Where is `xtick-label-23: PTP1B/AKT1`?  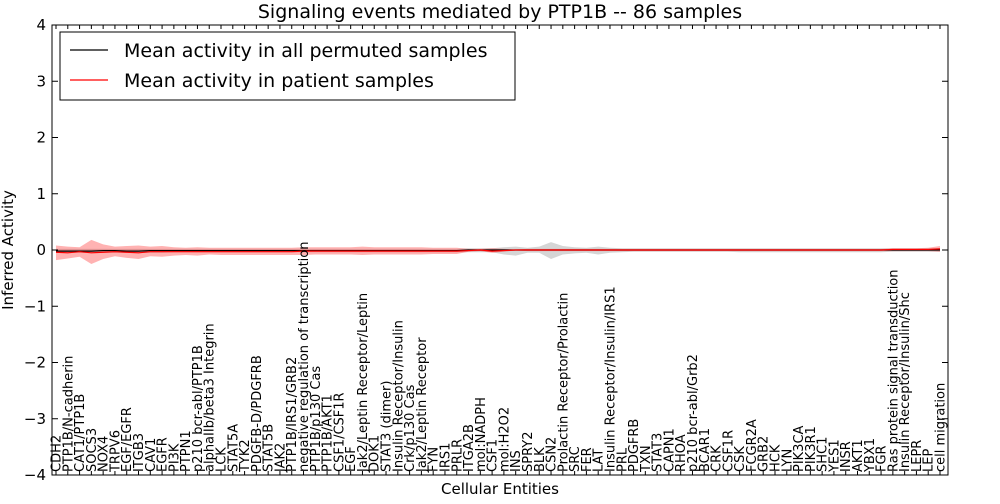
xtick-label-23: PTP1B/AKT1 is located at coordinates (328, 433).